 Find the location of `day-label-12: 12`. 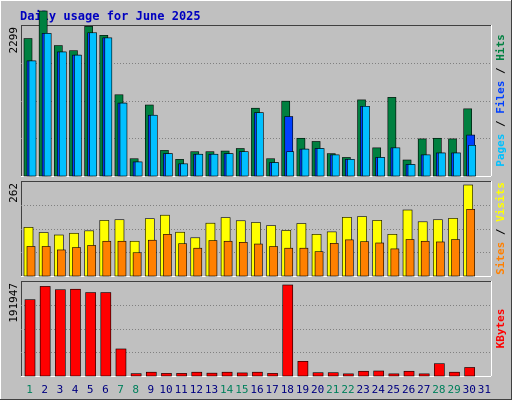

day-label-12: 12 is located at coordinates (196, 389).